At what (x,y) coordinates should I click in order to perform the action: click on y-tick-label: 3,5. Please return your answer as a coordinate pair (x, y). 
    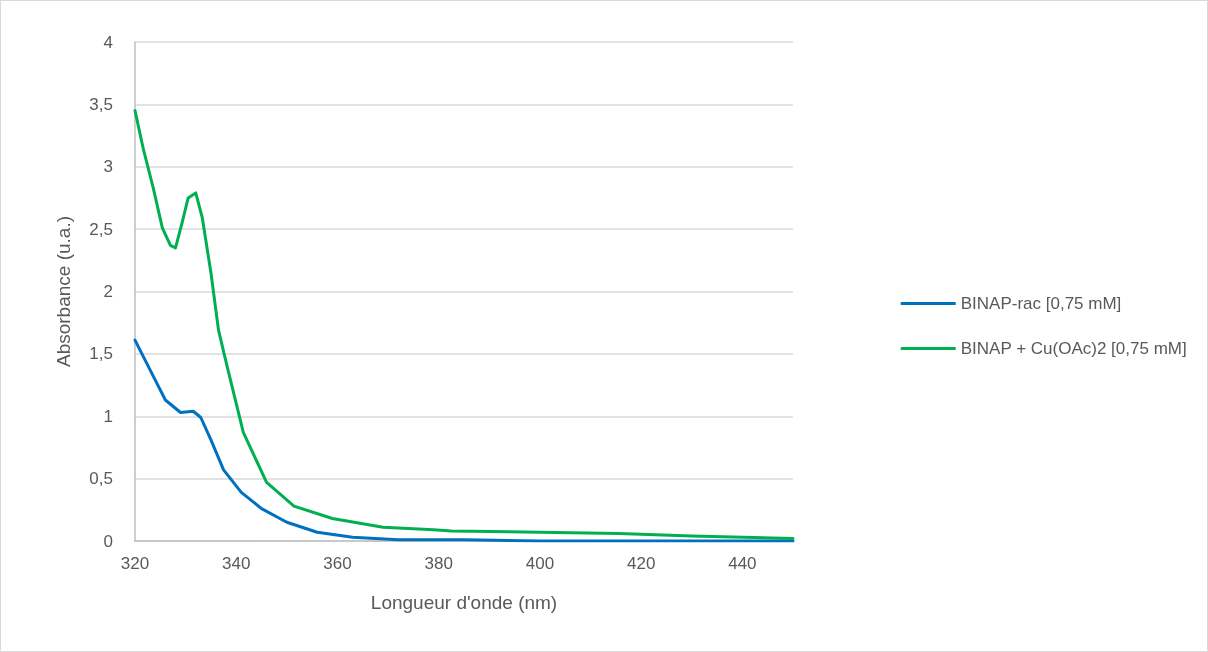
    Looking at the image, I should click on (101, 104).